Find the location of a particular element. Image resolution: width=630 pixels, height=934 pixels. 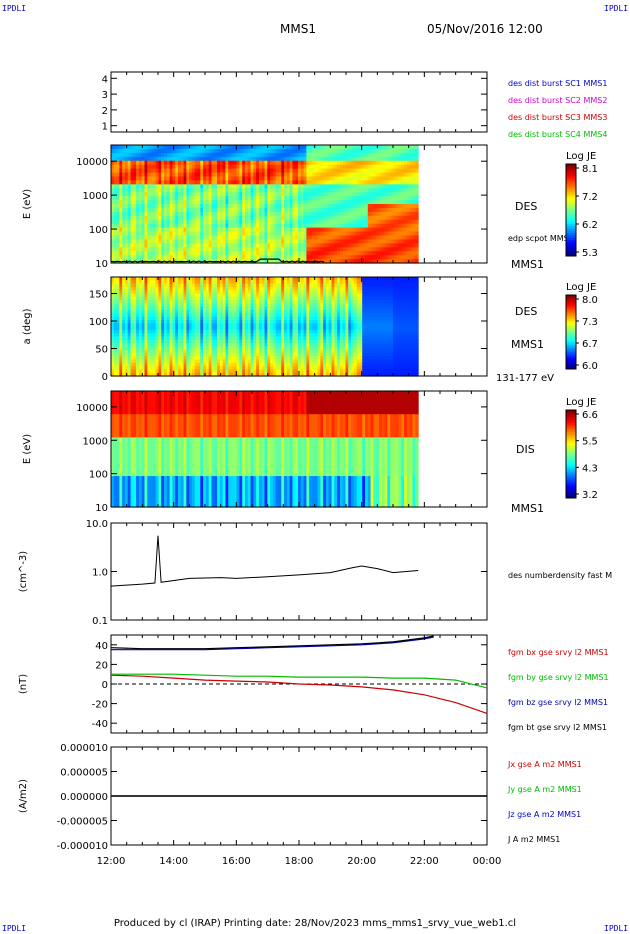

colorbar-band is located at coordinates (571, 253).